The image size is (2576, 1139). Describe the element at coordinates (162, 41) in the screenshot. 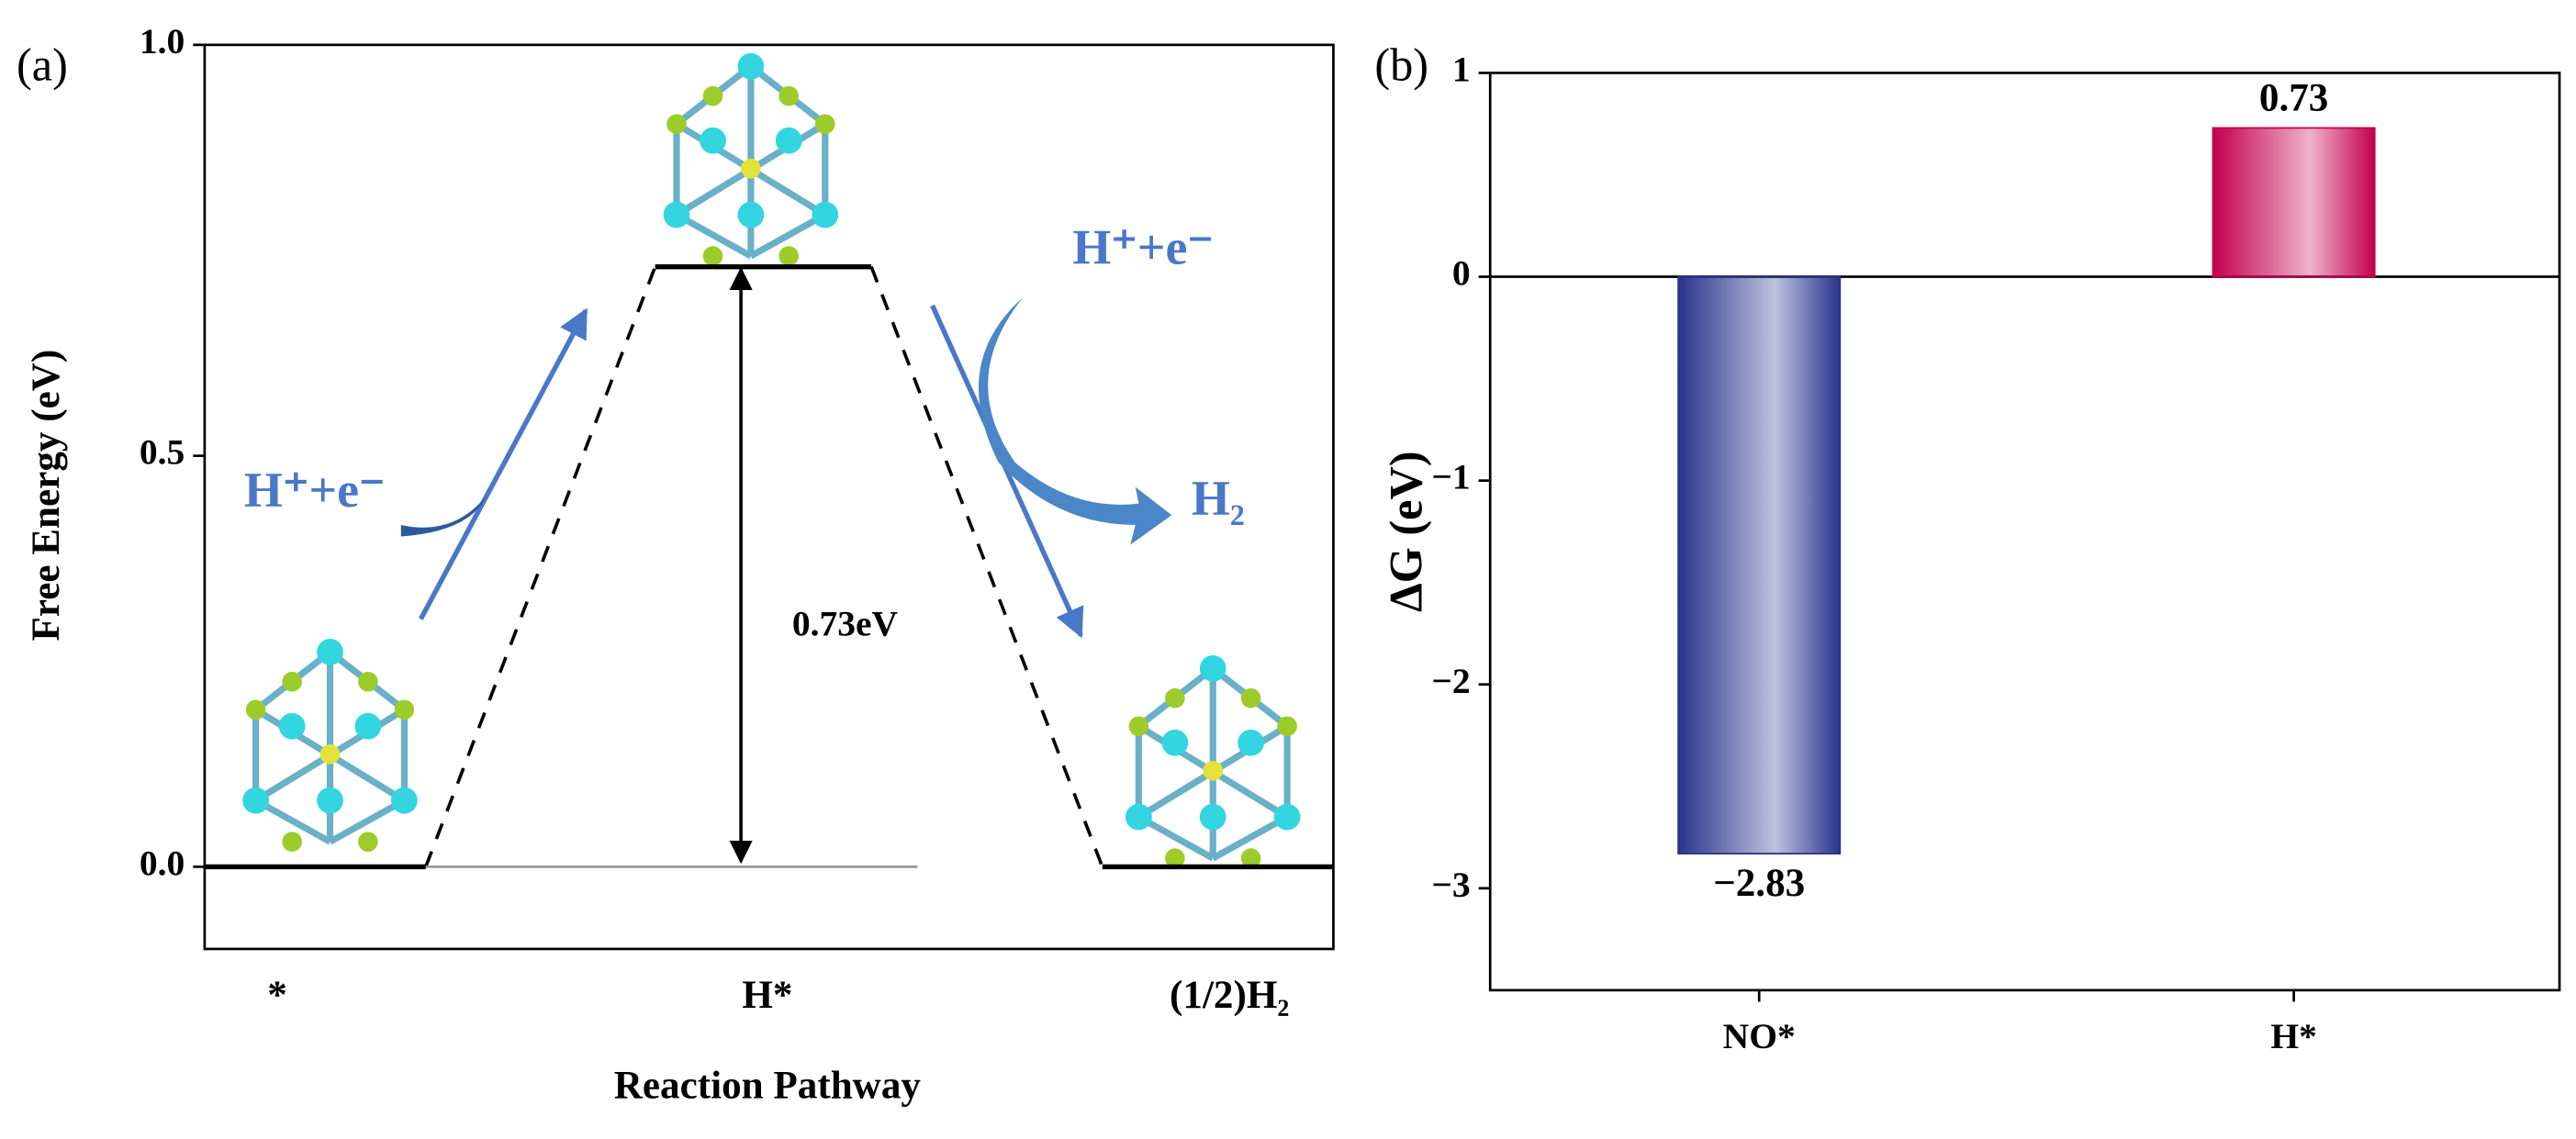

I see `y-tick-label: 1.0` at that location.